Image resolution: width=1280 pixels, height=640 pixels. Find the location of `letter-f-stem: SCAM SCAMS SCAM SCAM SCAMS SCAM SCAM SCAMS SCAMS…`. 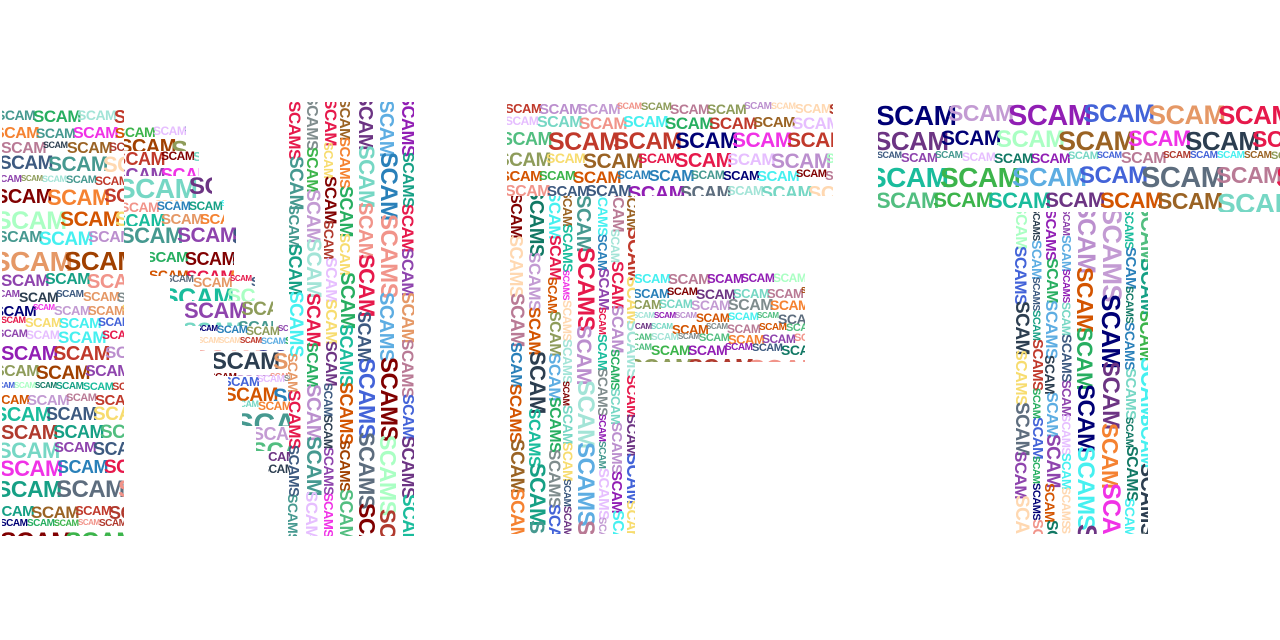

letter-f-stem: SCAM SCAMS SCAM SCAM SCAMS SCAM SCAM SCAMS SCAMS… is located at coordinates (571, 365).